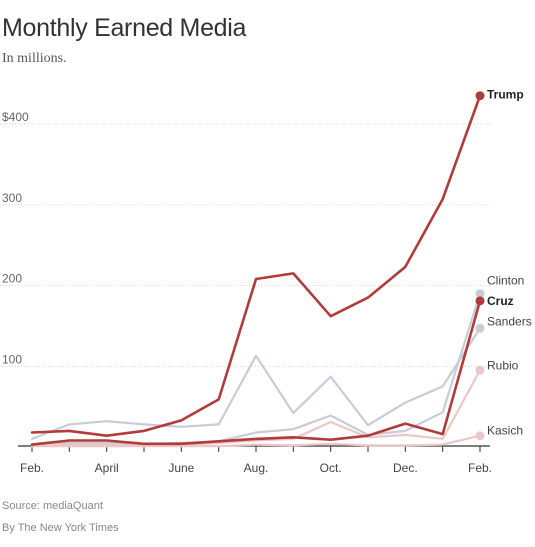 The width and height of the screenshot is (535, 547). I want to click on credit-note: By The New York Times, so click(60, 528).